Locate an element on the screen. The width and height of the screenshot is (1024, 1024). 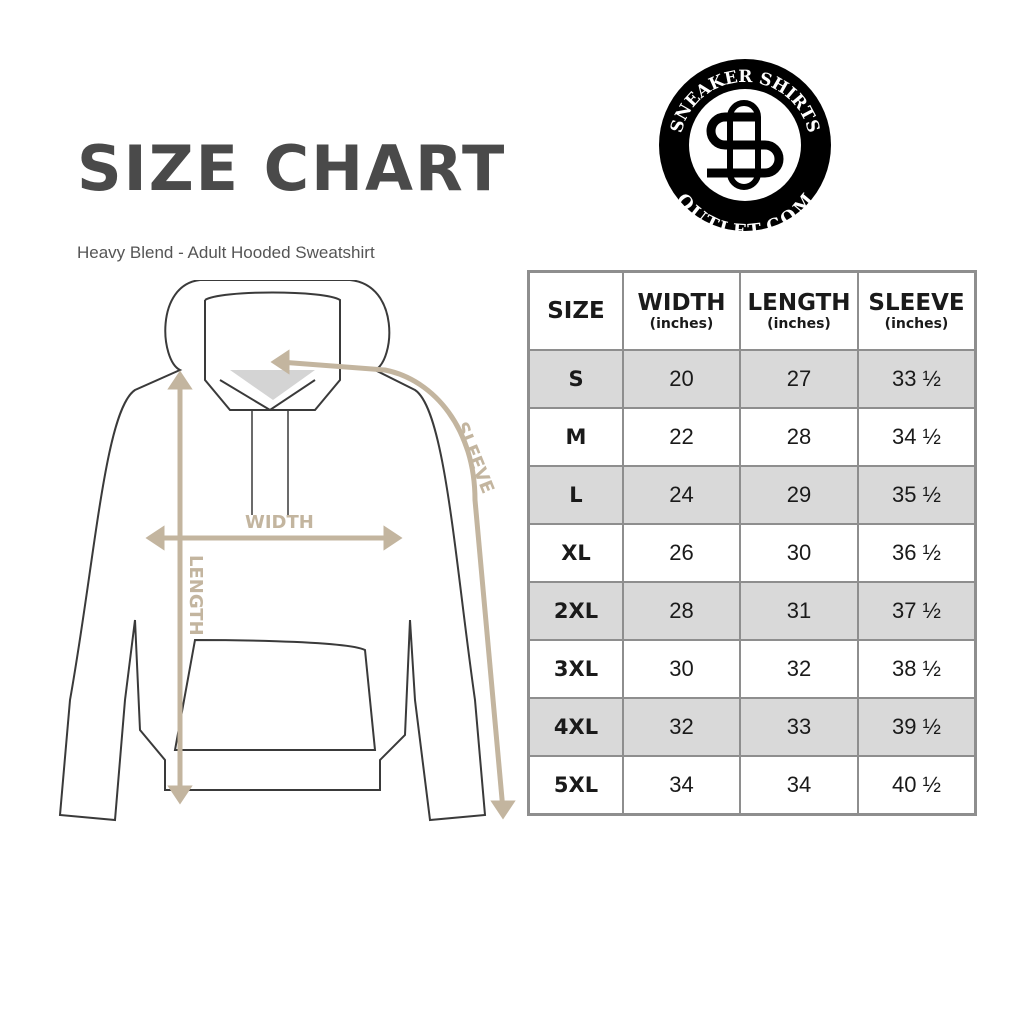
table-row: S 20 27 33 ½ is located at coordinates (752, 379).